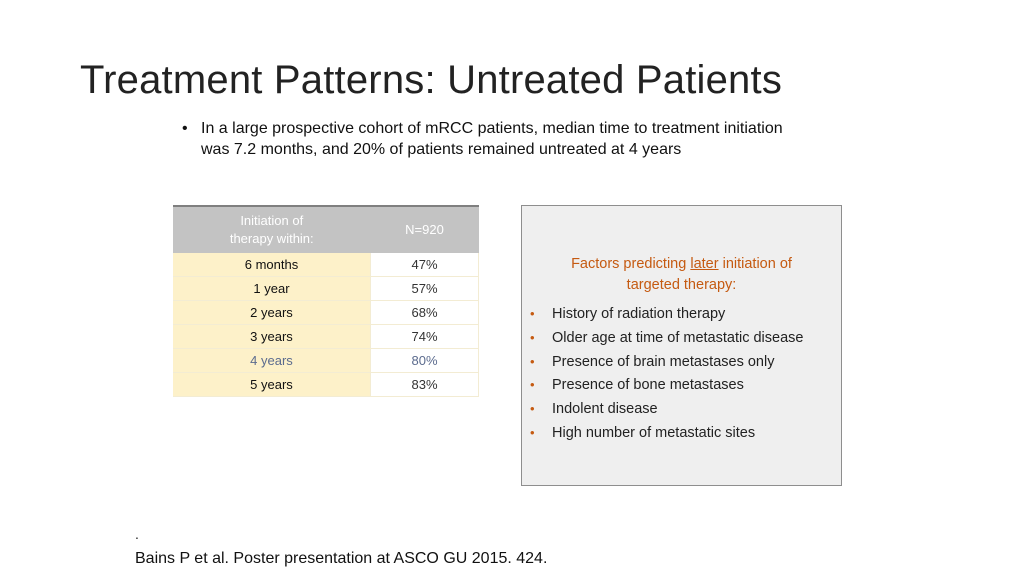  Describe the element at coordinates (424, 288) in the screenshot. I see `row-value: 57%` at that location.